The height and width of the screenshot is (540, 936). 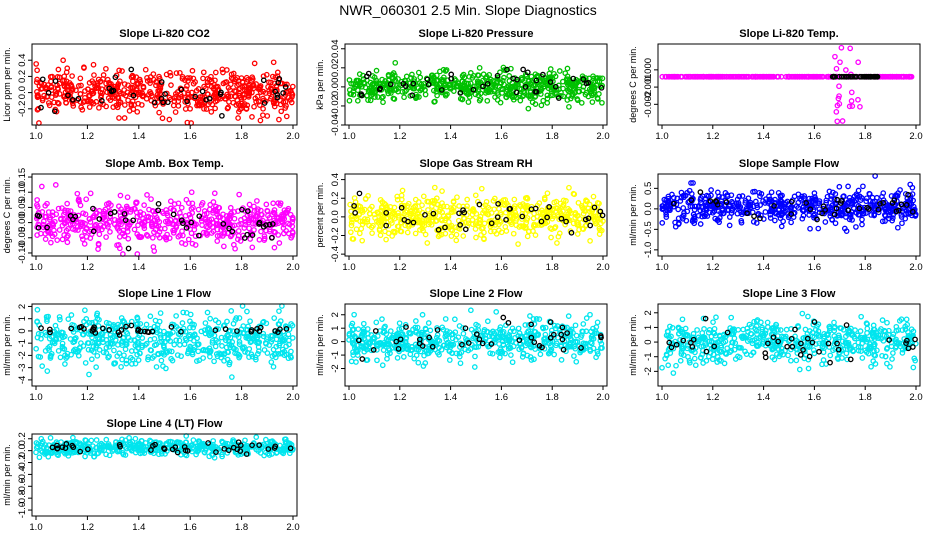 I want to click on y-tick-label: 1, so click(x=22, y=318).